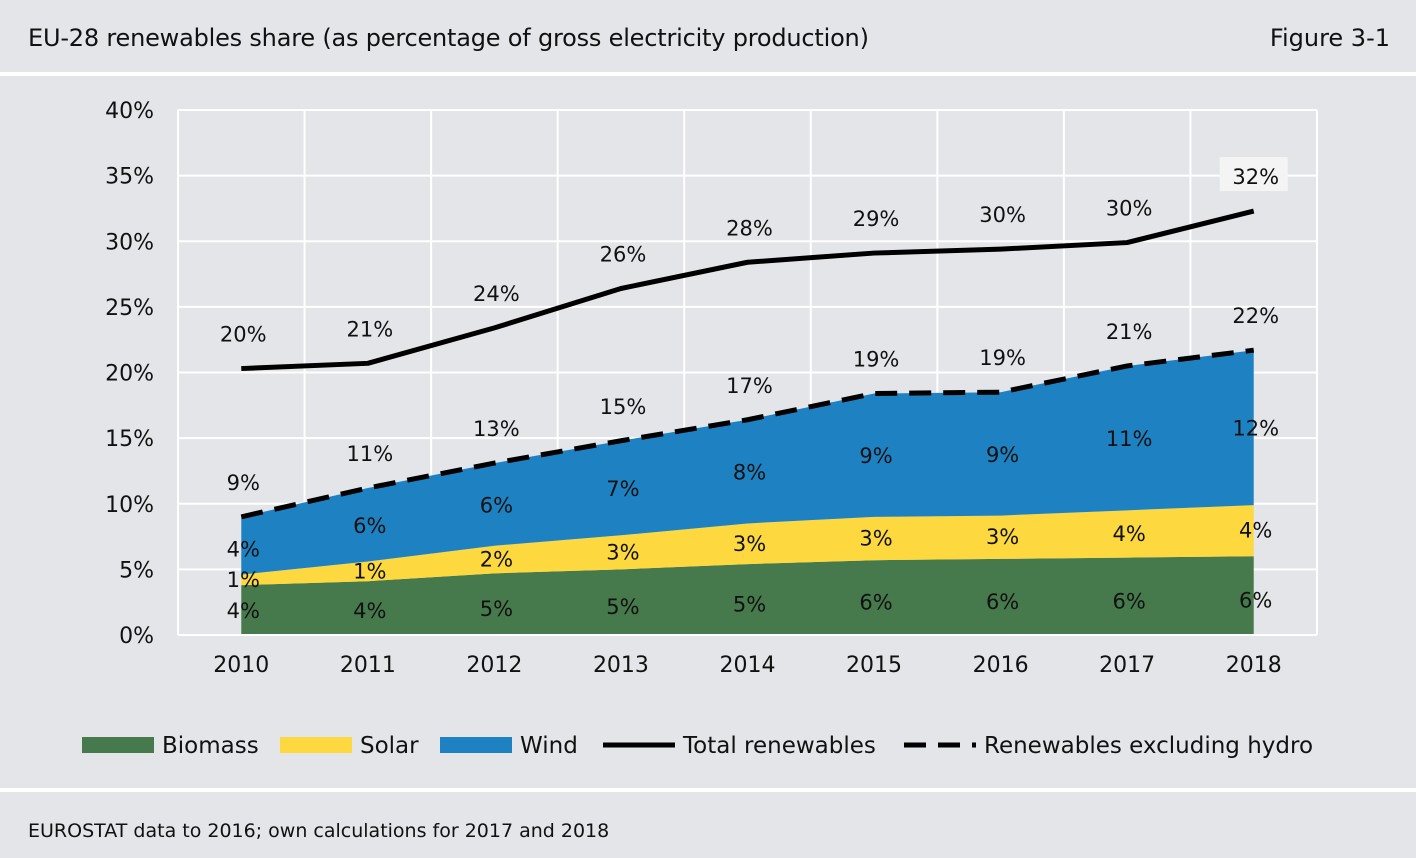  Describe the element at coordinates (243, 483) in the screenshot. I see `label-renewables-excluding-hydro: 9%` at that location.